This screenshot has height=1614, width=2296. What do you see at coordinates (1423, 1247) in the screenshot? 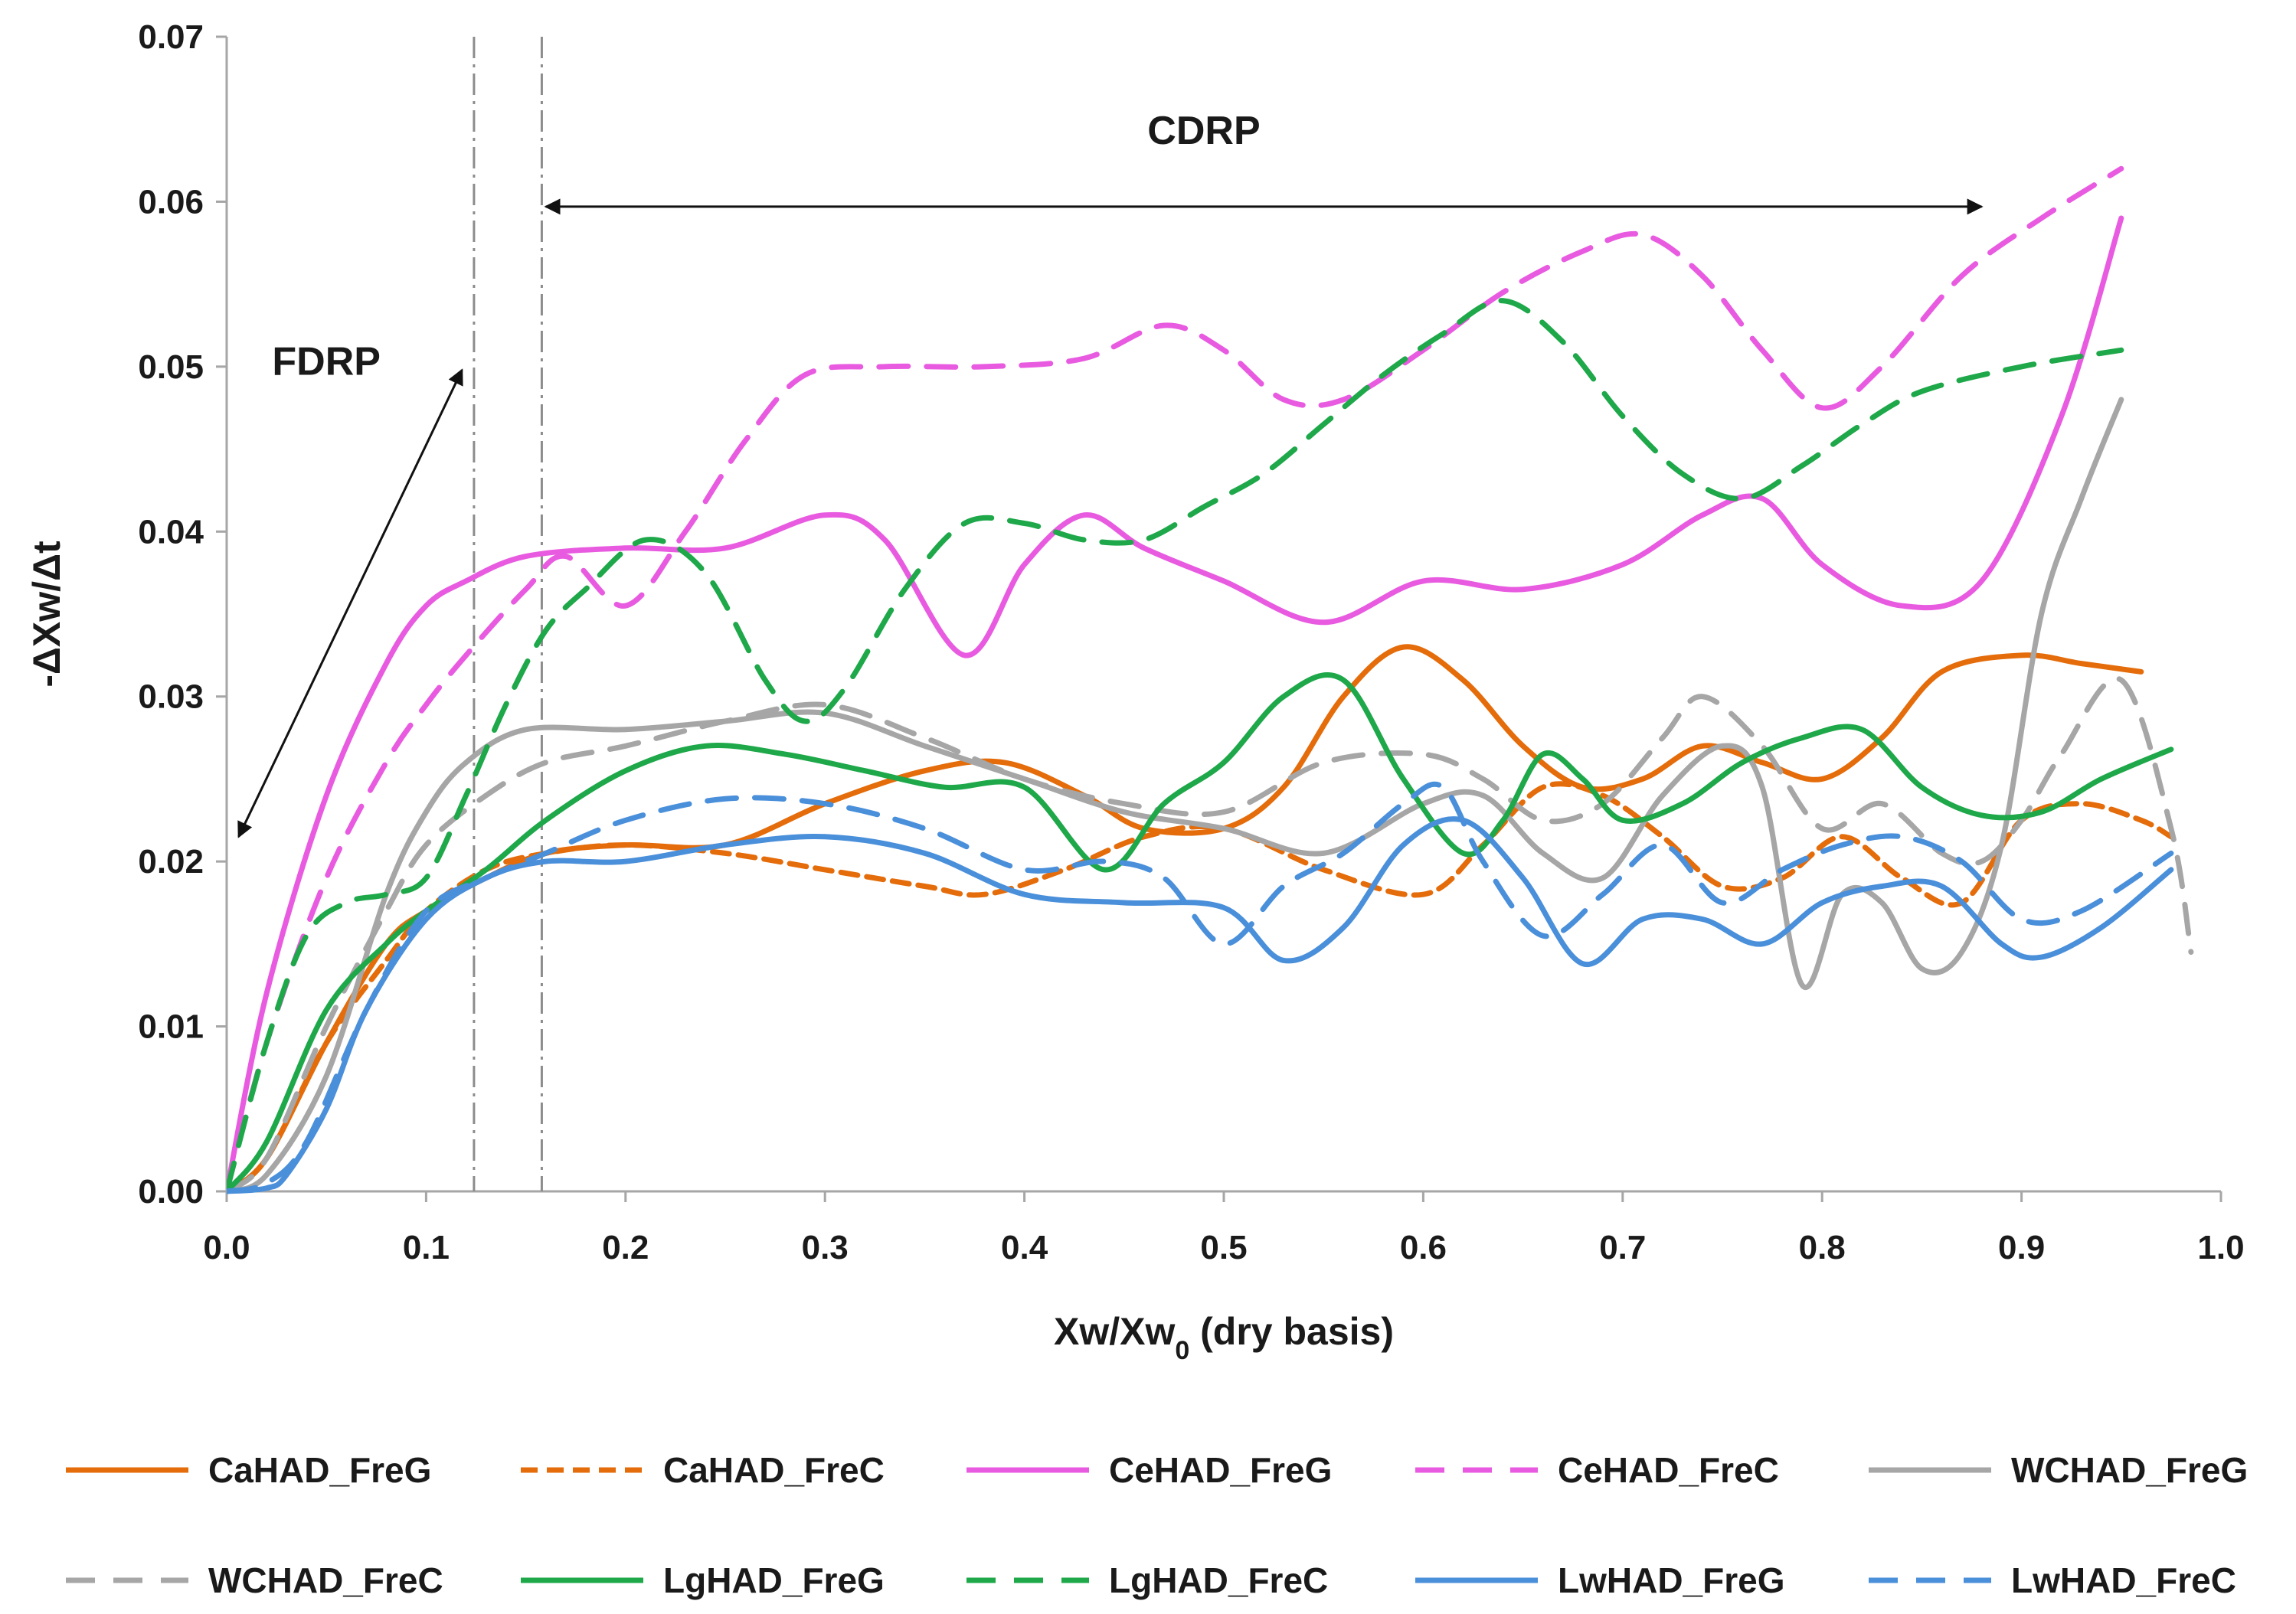
I see `x-tick-label: 0.6` at bounding box center [1423, 1247].